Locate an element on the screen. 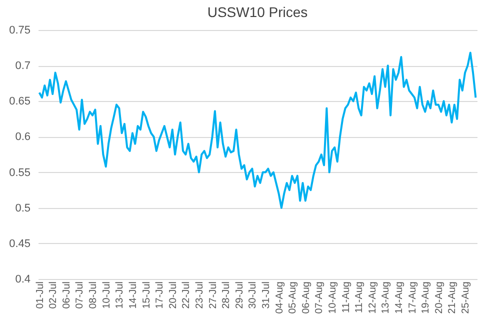  x-tick-label: 04-Aug is located at coordinates (280, 298).